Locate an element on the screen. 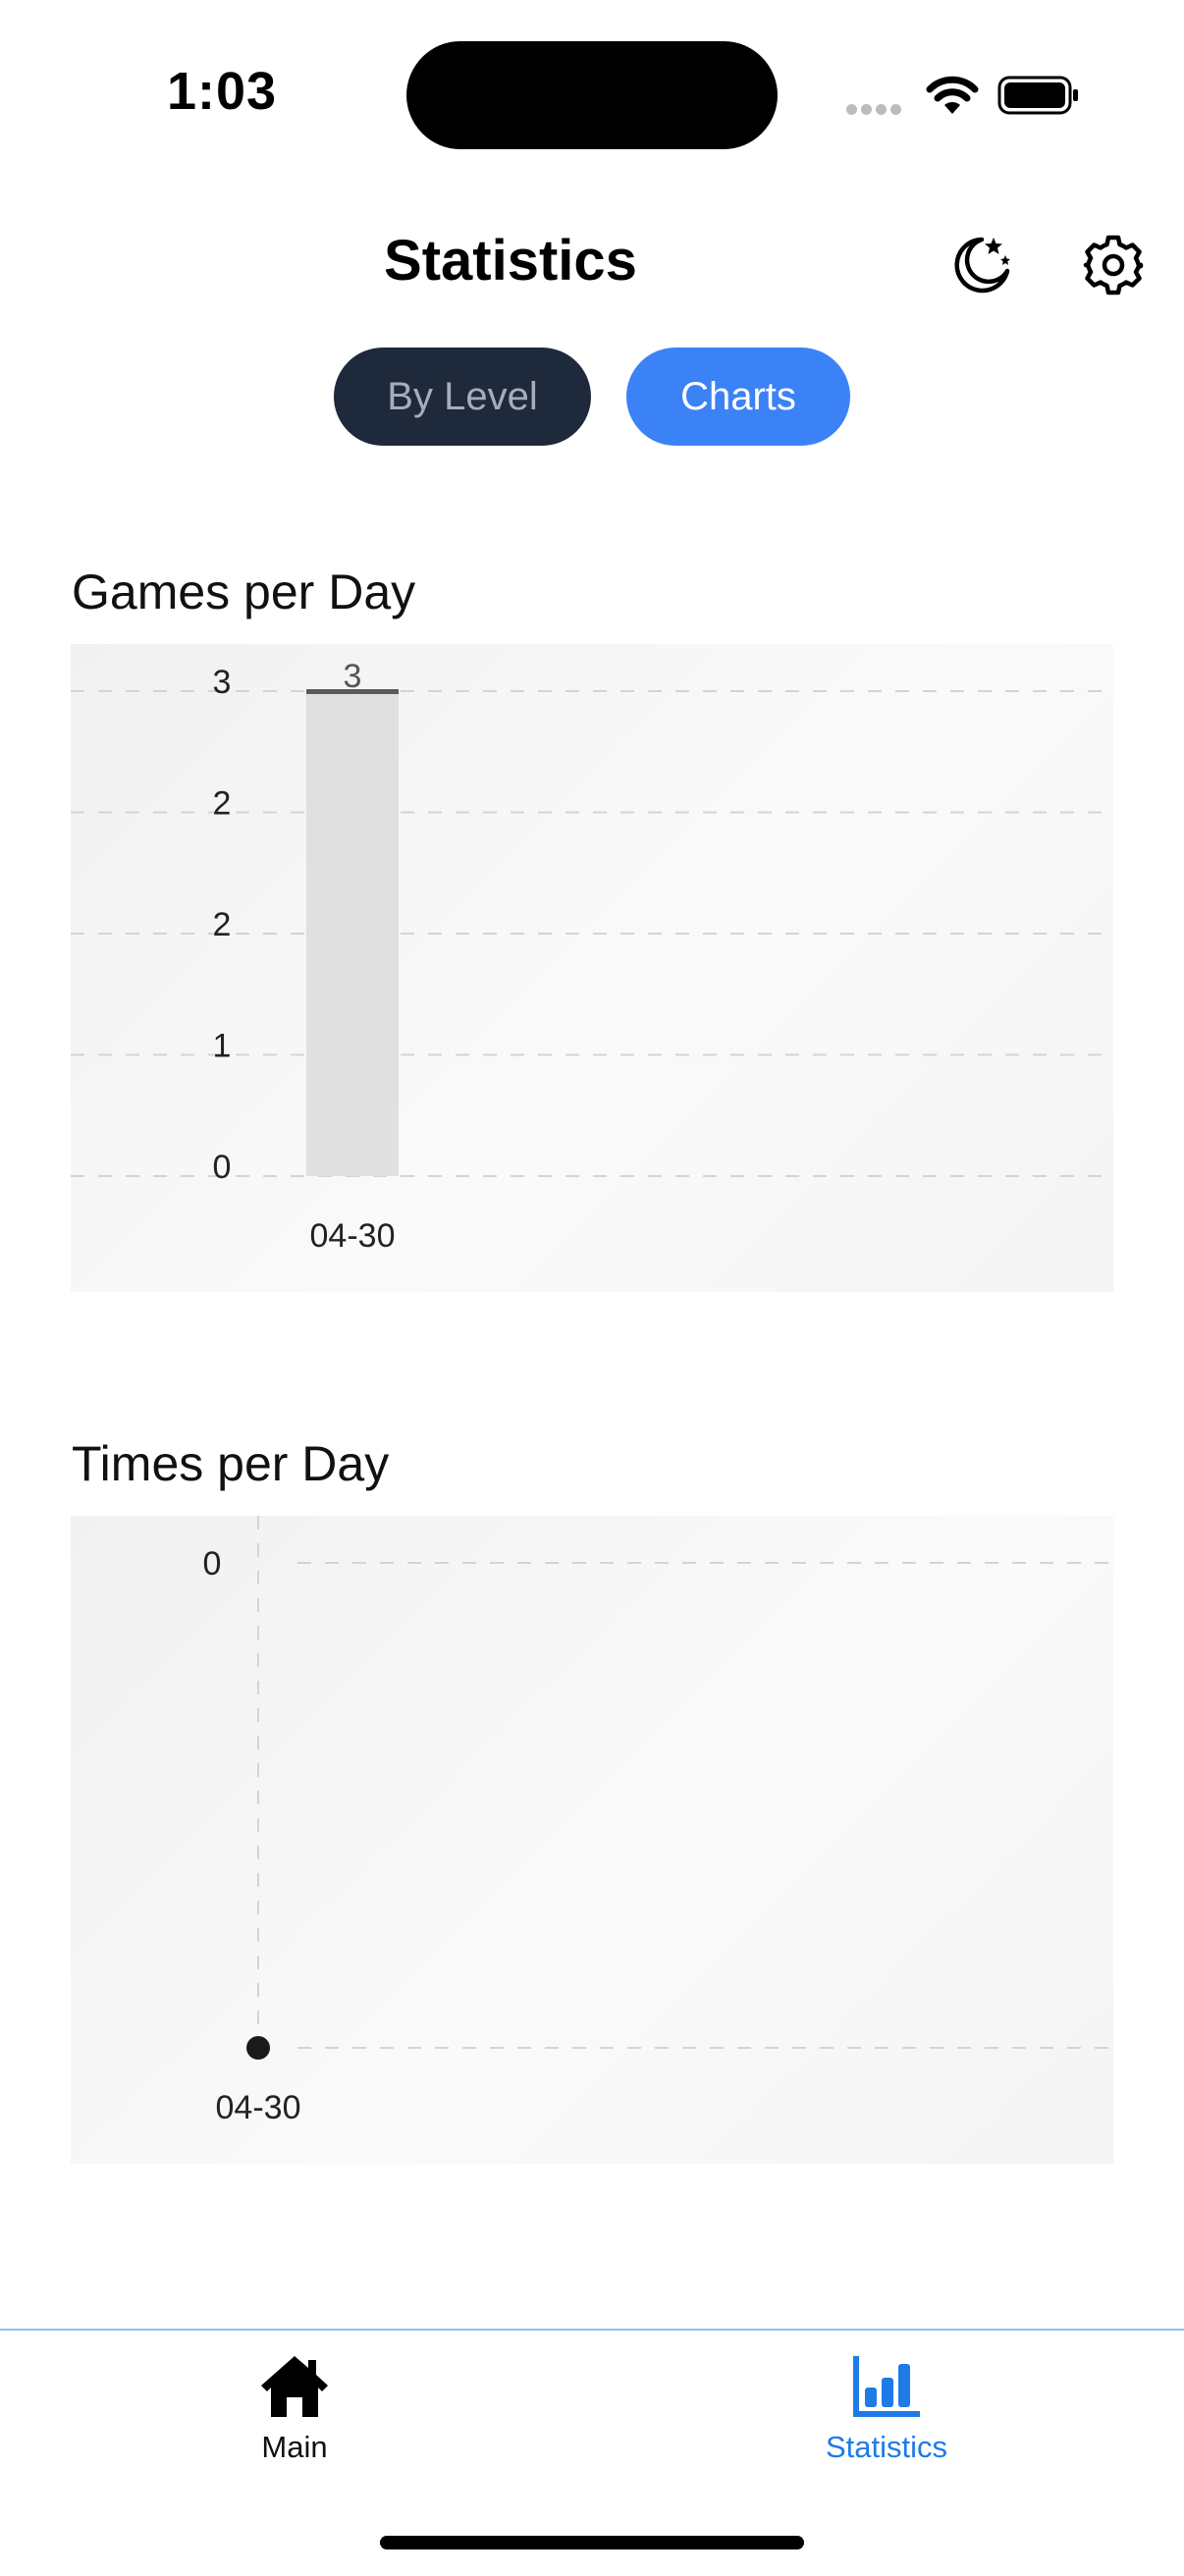  status-bar: 1:03 is located at coordinates (592, 88).